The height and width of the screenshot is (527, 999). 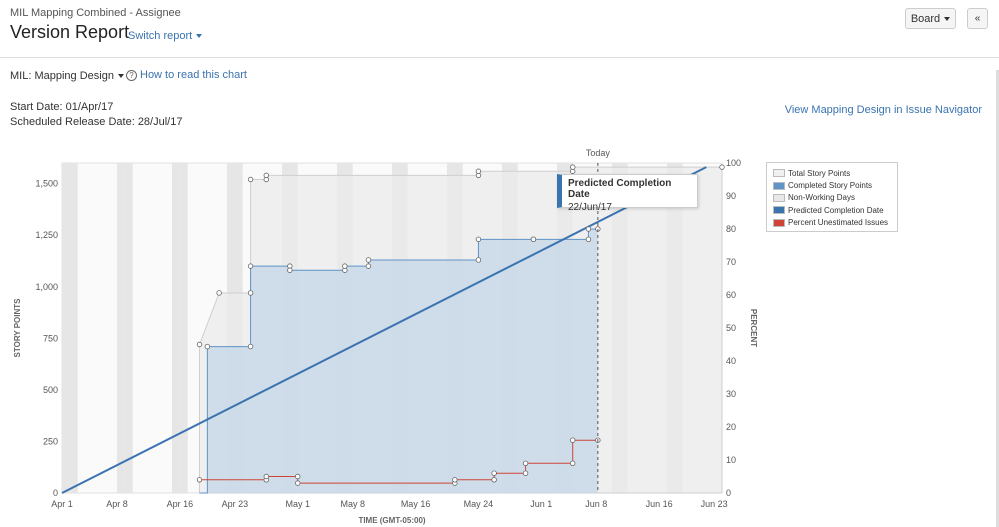 I want to click on start-date-label: Start Date:, so click(x=36, y=107).